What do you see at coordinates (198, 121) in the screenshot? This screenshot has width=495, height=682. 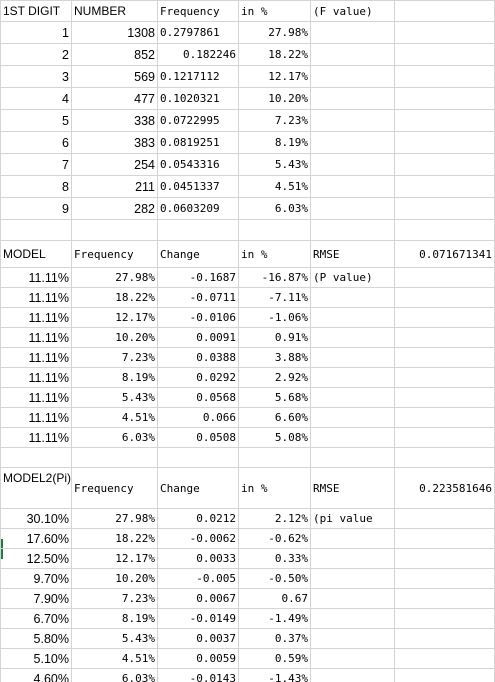 I see `cell-r6-c3: 0.0722995` at bounding box center [198, 121].